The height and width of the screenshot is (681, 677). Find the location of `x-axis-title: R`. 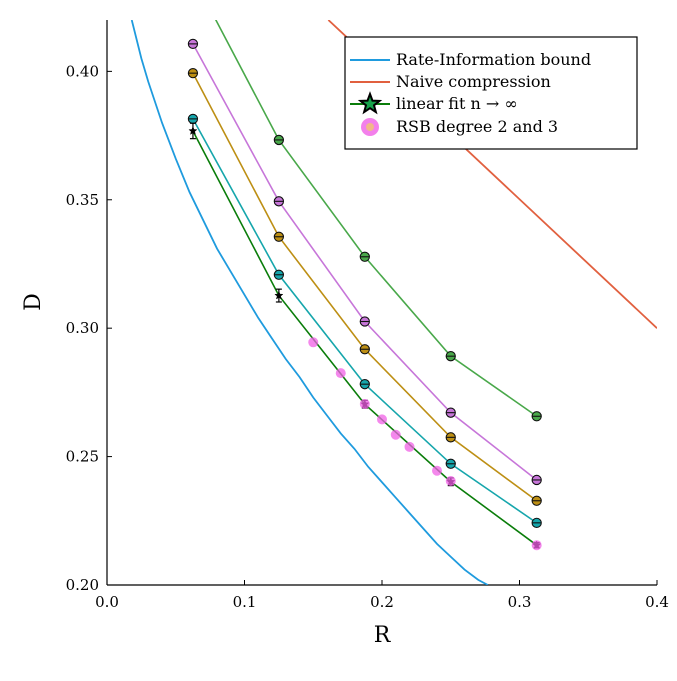

x-axis-title: R is located at coordinates (383, 635).